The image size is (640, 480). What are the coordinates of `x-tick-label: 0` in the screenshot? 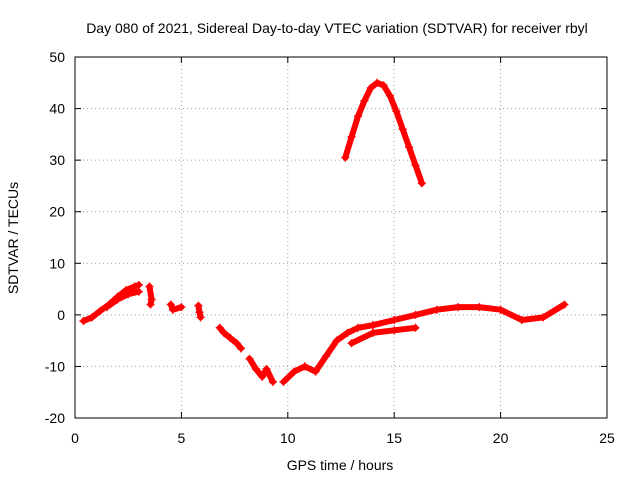 It's located at (75, 438).